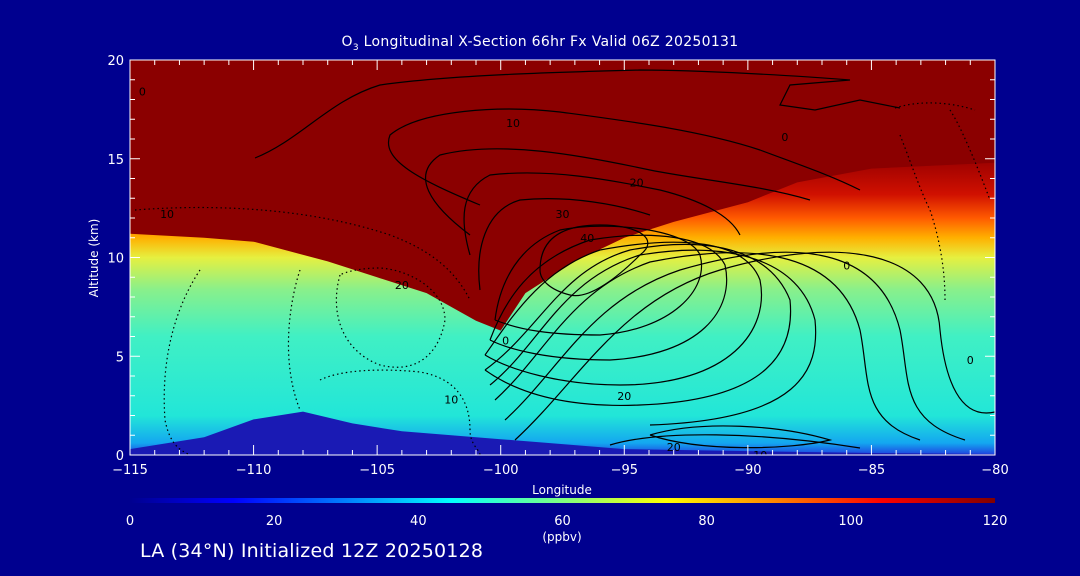 The width and height of the screenshot is (1080, 576). Describe the element at coordinates (562, 490) in the screenshot. I see `x-axis-label: Longitude` at that location.